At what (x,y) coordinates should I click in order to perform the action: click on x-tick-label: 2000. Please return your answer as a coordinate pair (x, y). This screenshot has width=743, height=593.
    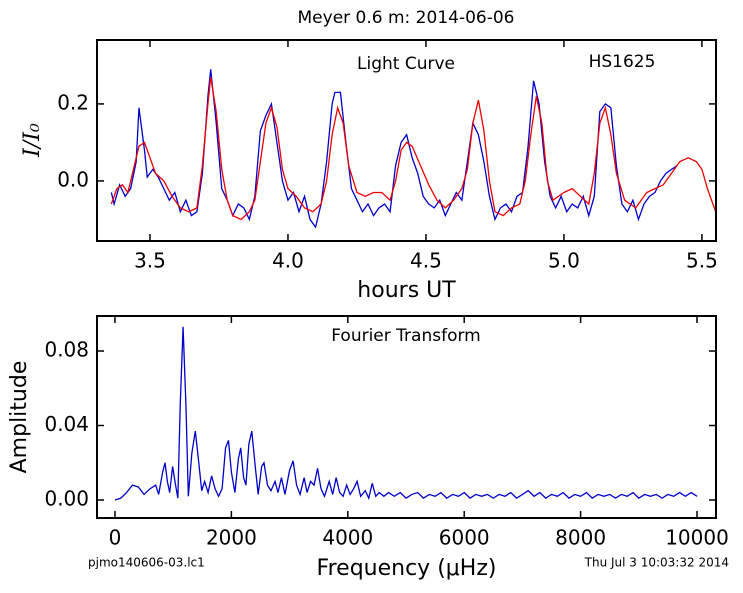
    Looking at the image, I should click on (231, 538).